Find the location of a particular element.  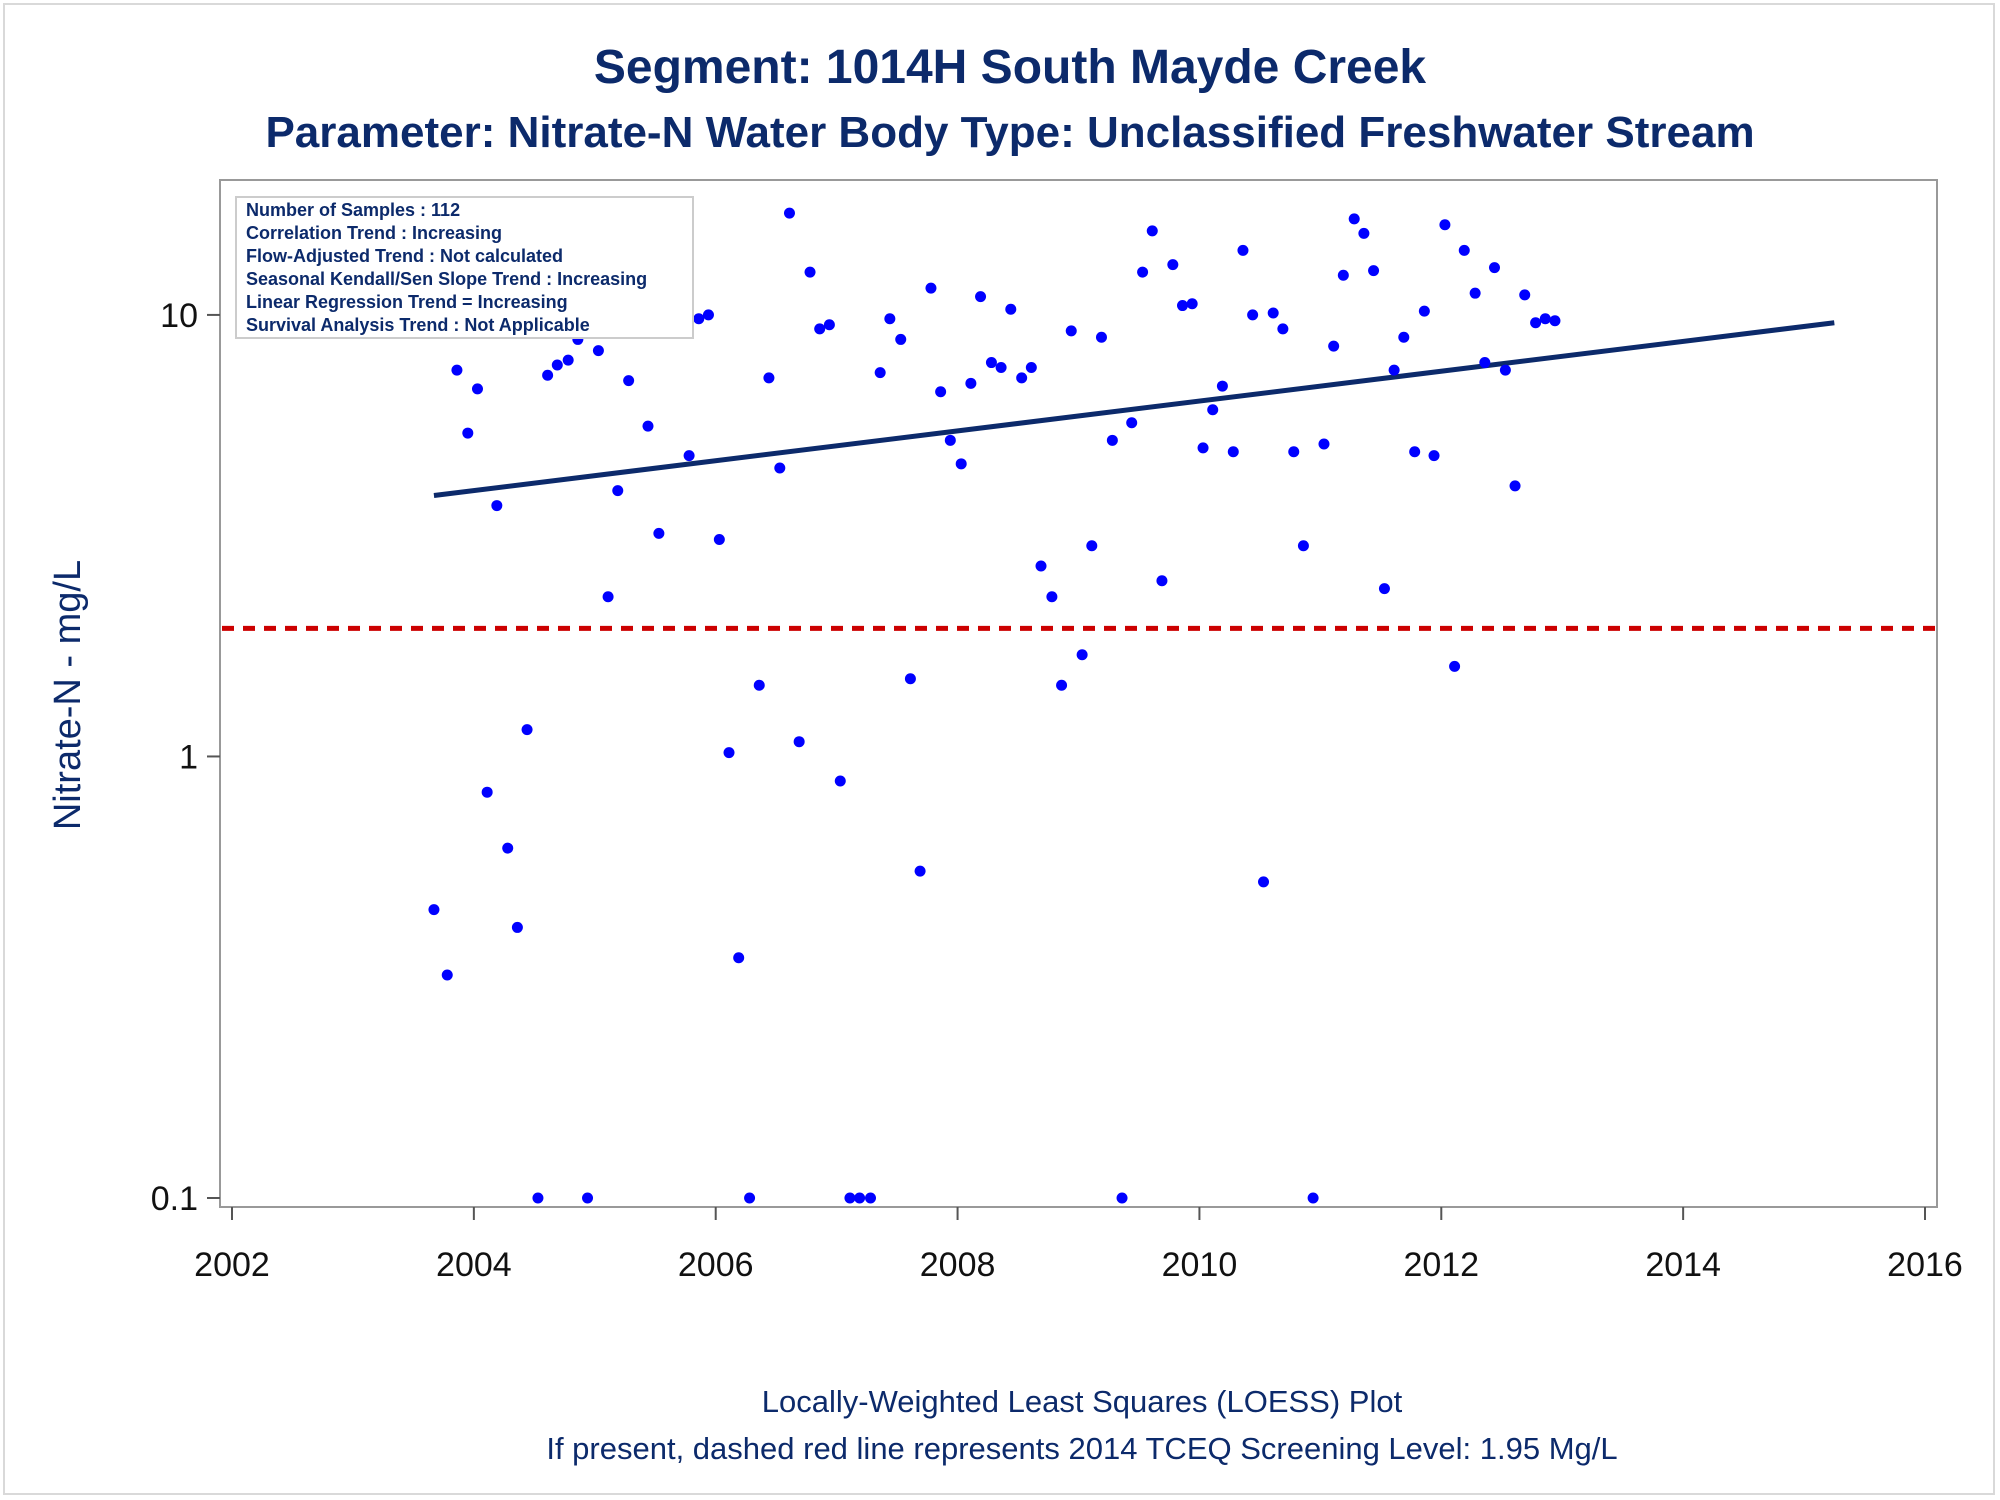

x-tick-label: 2010 is located at coordinates (1200, 1265).